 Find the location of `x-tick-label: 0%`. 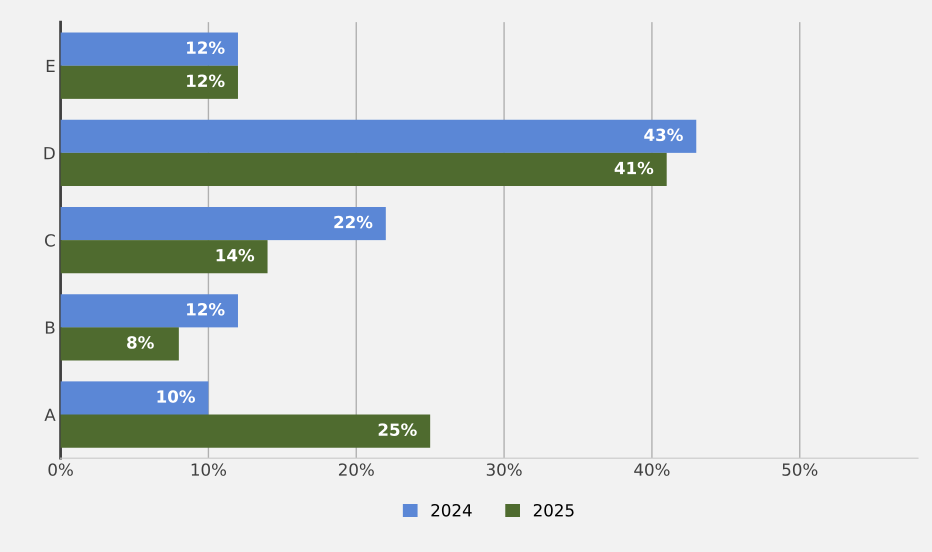

x-tick-label: 0% is located at coordinates (60, 469).